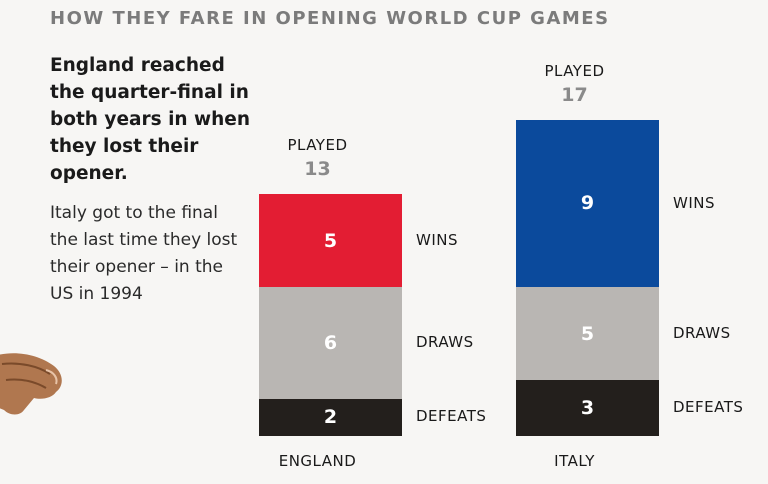 The width and height of the screenshot is (768, 484). Describe the element at coordinates (330, 241) in the screenshot. I see `bar-segment-england-wins: 5` at that location.